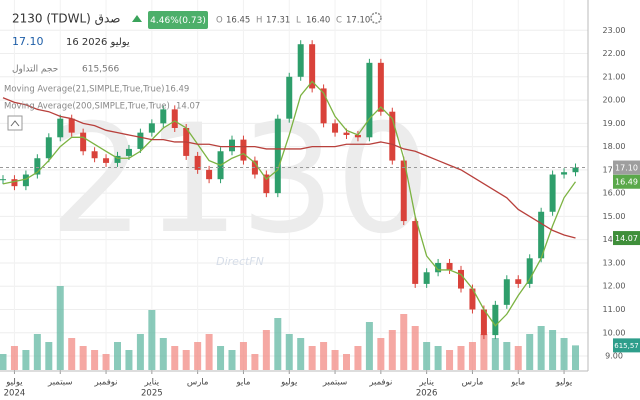 Image resolution: width=640 pixels, height=400 pixels. Describe the element at coordinates (240, 261) in the screenshot. I see `brand: DirectFN` at that location.